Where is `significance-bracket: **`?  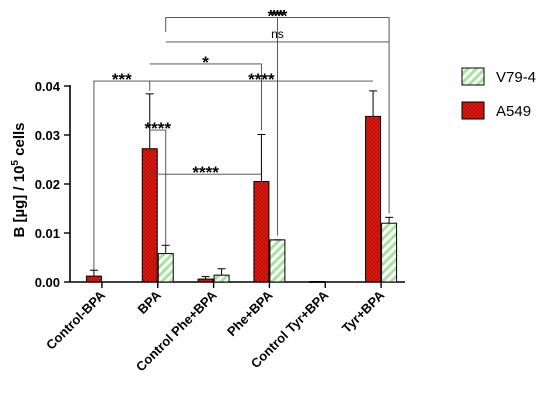
significance-bracket: ** is located at coordinates (278, 121).